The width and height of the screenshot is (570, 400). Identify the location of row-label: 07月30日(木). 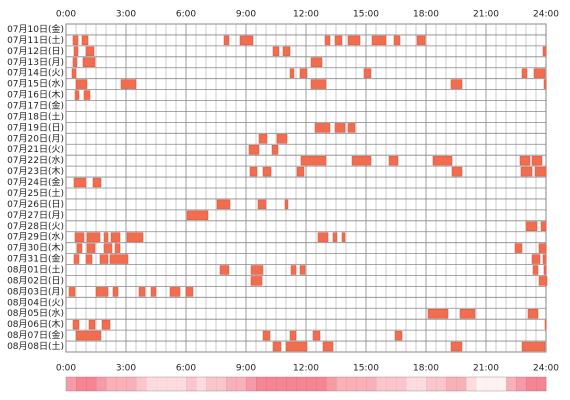
(35, 248).